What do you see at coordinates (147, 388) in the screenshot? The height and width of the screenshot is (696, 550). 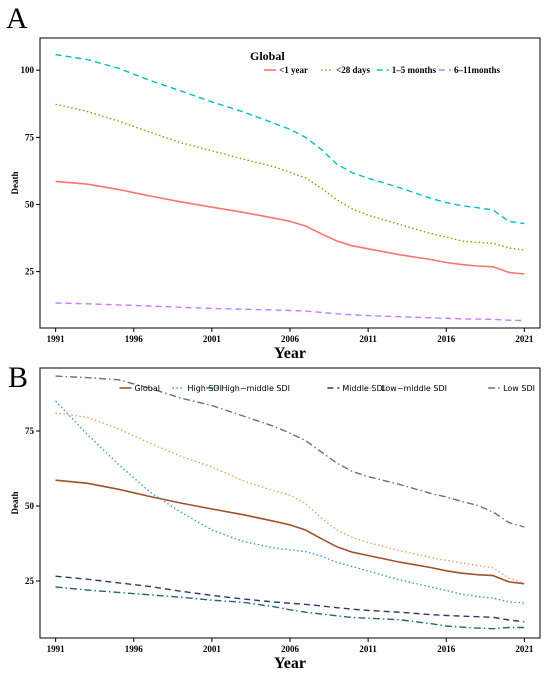 I see `legend-label-1: Global` at bounding box center [147, 388].